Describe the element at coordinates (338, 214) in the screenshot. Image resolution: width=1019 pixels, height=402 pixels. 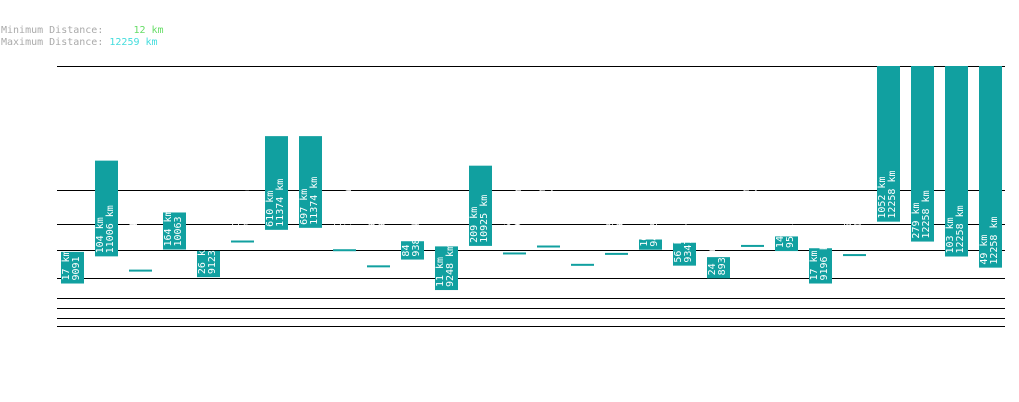
I see `bar-min-label: 436 km` at that location.